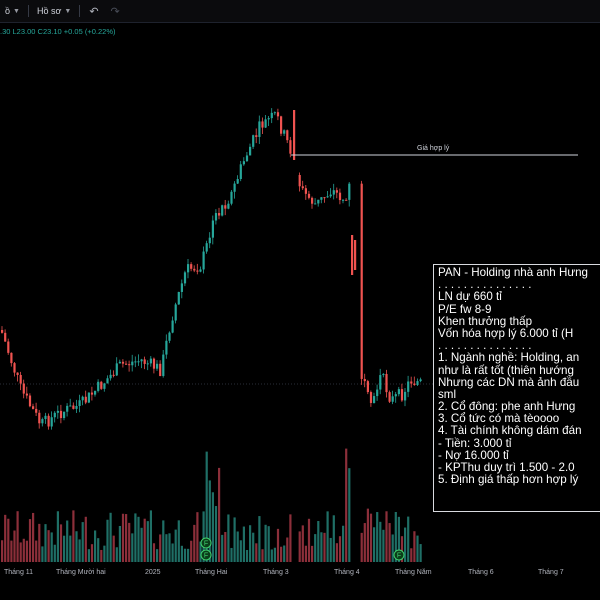 This screenshot has height=600, width=600. I want to click on time-axis-label: 2025, so click(153, 572).